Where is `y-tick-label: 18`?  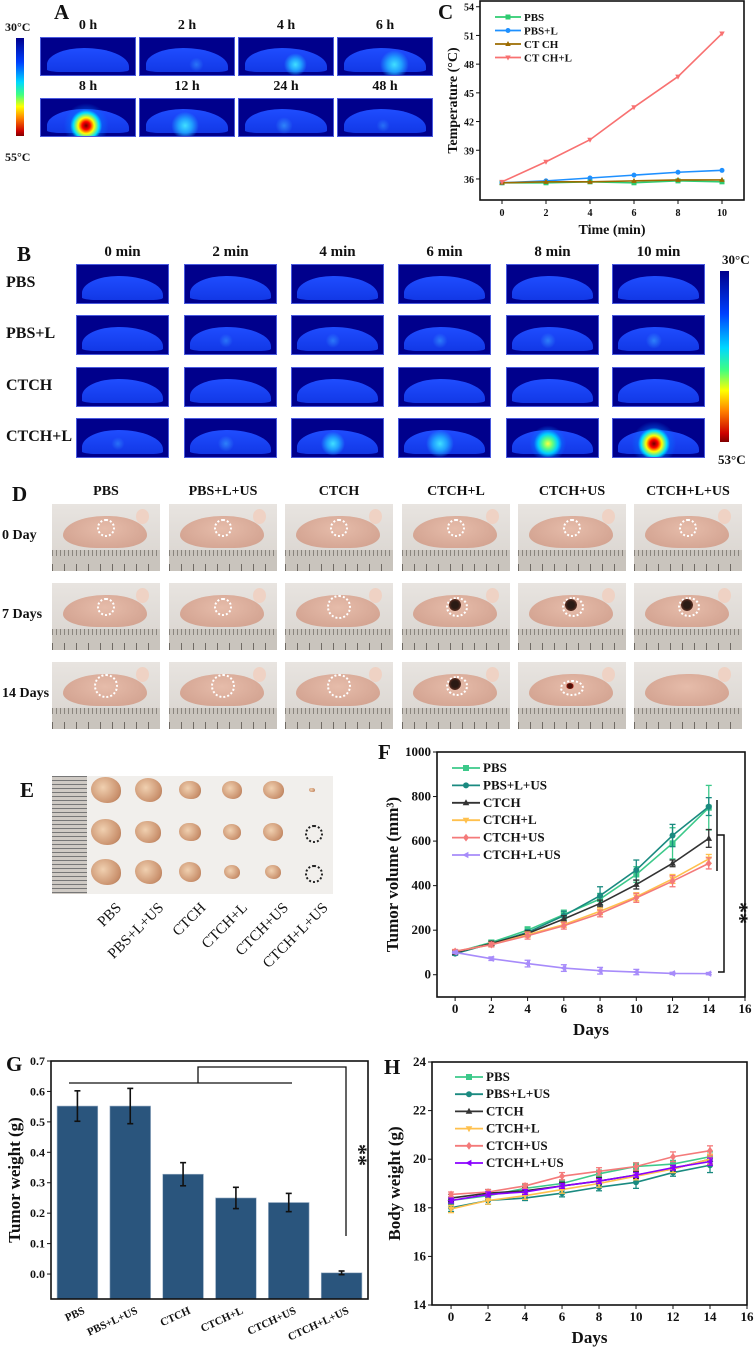 y-tick-label: 18 is located at coordinates (420, 1207).